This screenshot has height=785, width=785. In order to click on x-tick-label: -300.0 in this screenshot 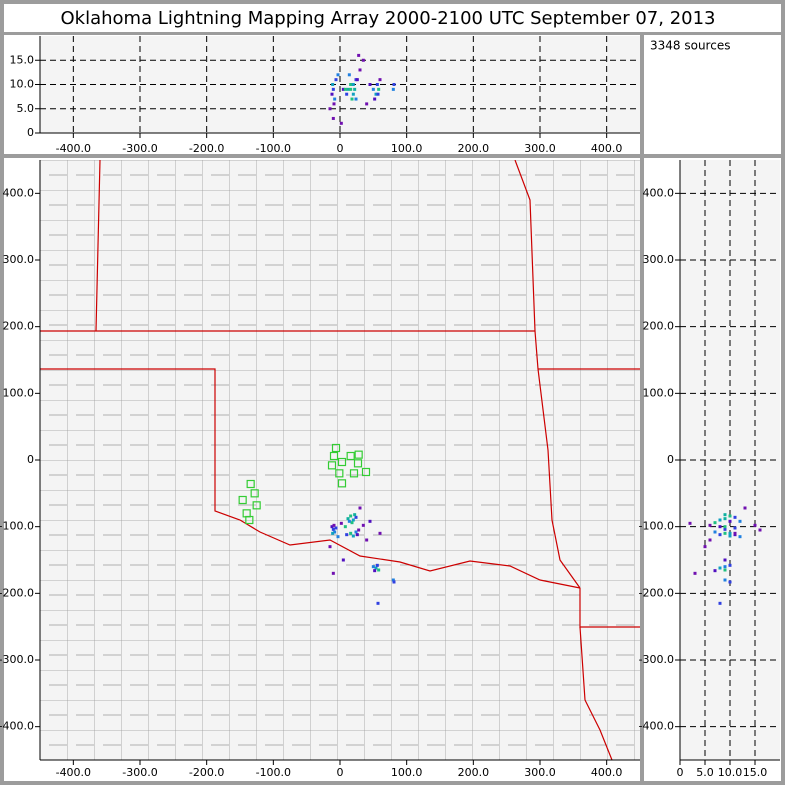, I will do `click(139, 772)`.